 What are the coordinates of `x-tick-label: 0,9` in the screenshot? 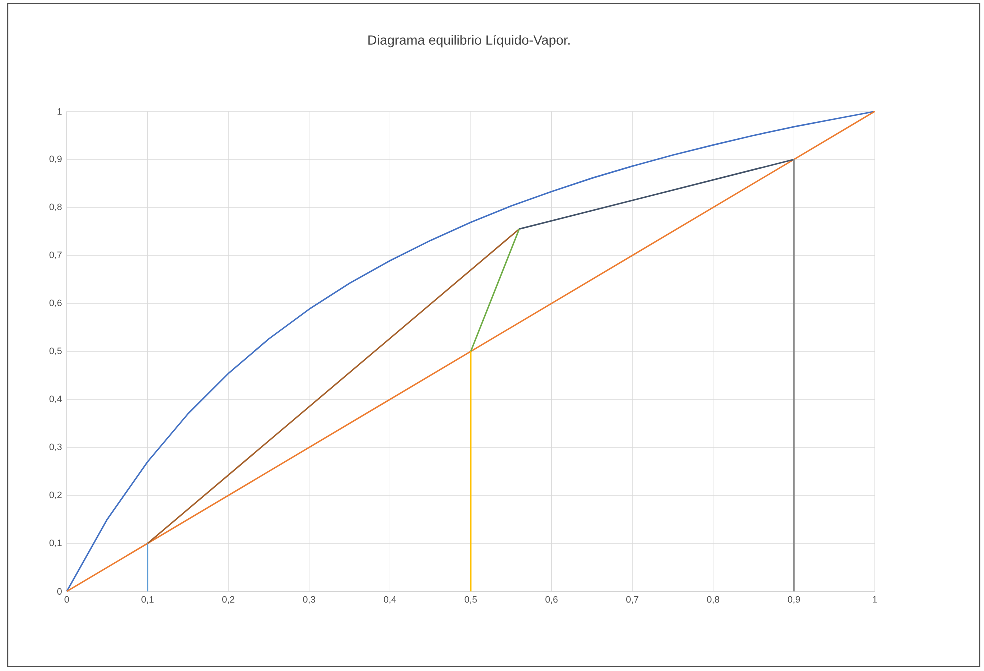 It's located at (794, 600).